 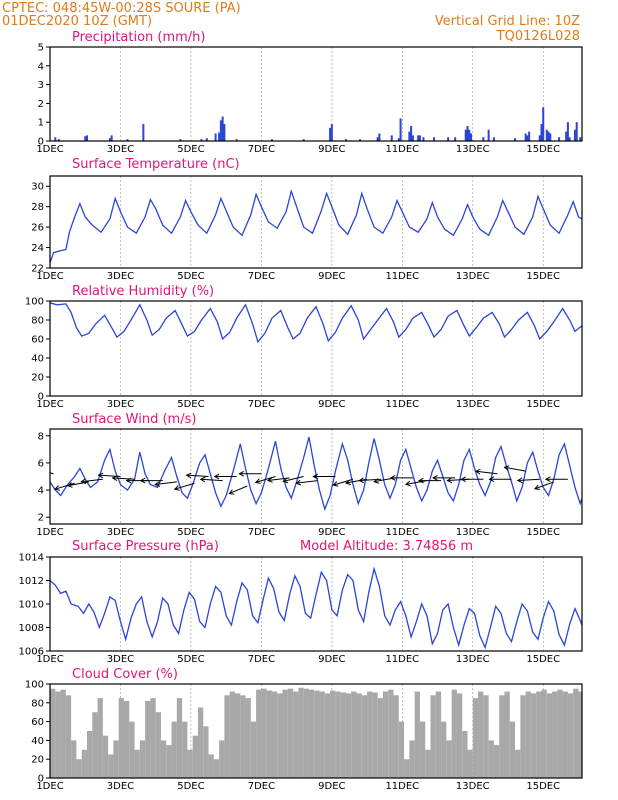 What do you see at coordinates (41, 491) in the screenshot?
I see `y-tick-label: 4` at bounding box center [41, 491].